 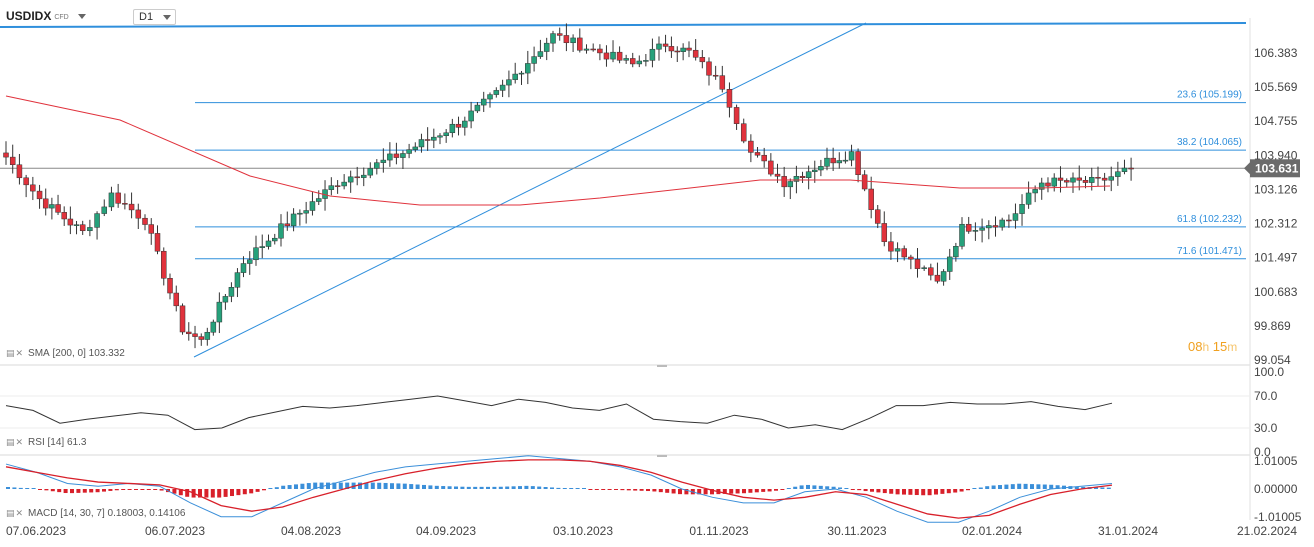 What do you see at coordinates (1276, 87) in the screenshot?
I see `price-tick-label: 105.569` at bounding box center [1276, 87].